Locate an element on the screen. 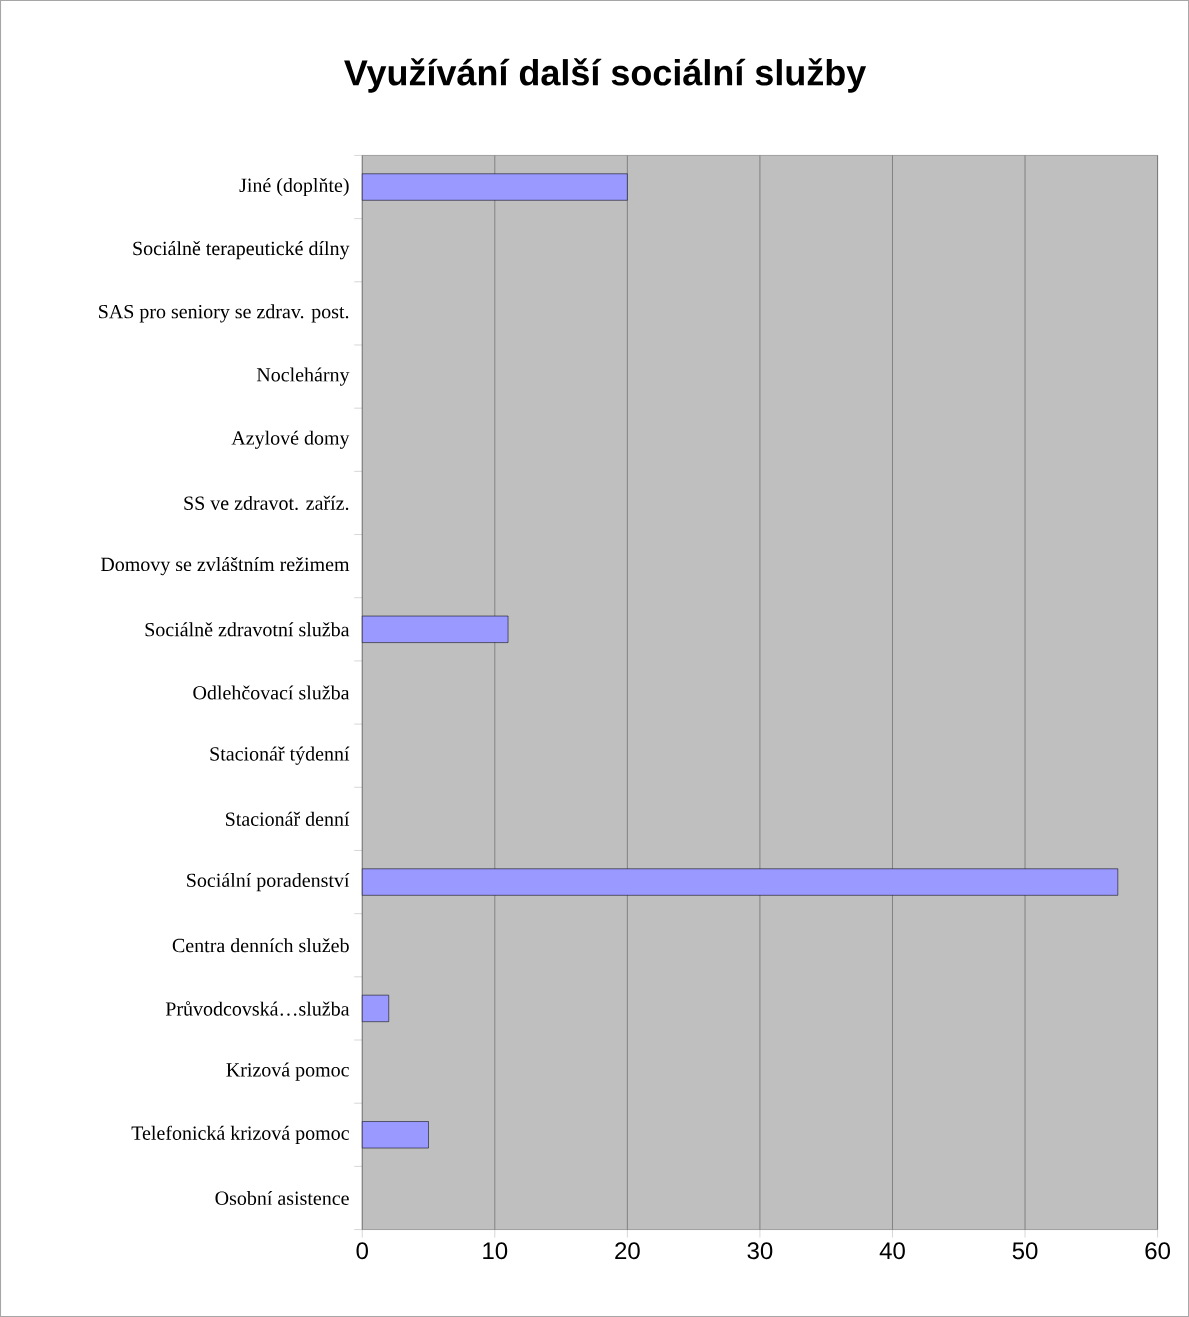 The image size is (1189, 1317). y-tick-label: Azylové domy is located at coordinates (290, 439).